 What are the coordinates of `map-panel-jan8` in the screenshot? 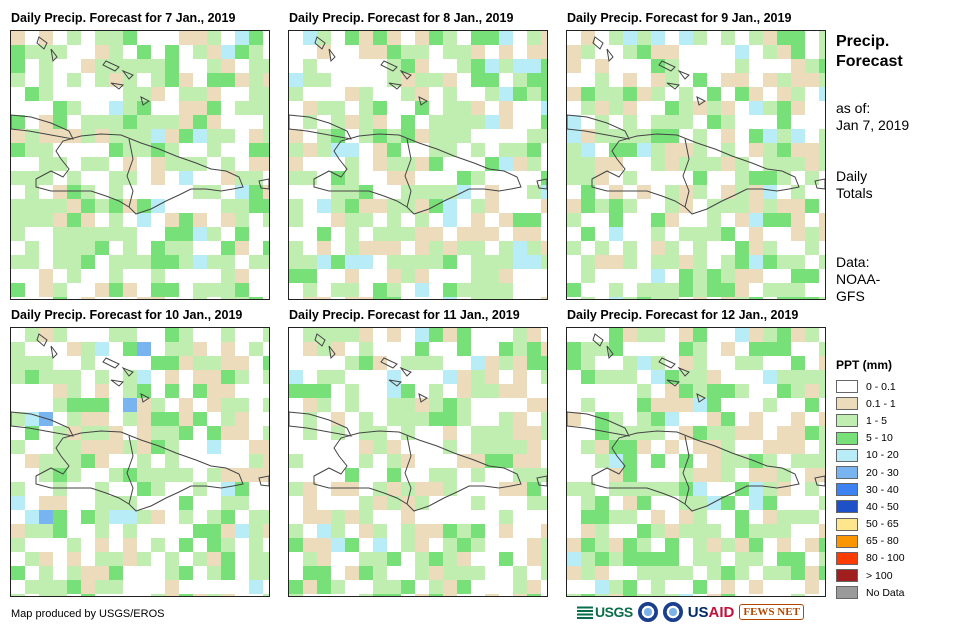 It's located at (418, 165).